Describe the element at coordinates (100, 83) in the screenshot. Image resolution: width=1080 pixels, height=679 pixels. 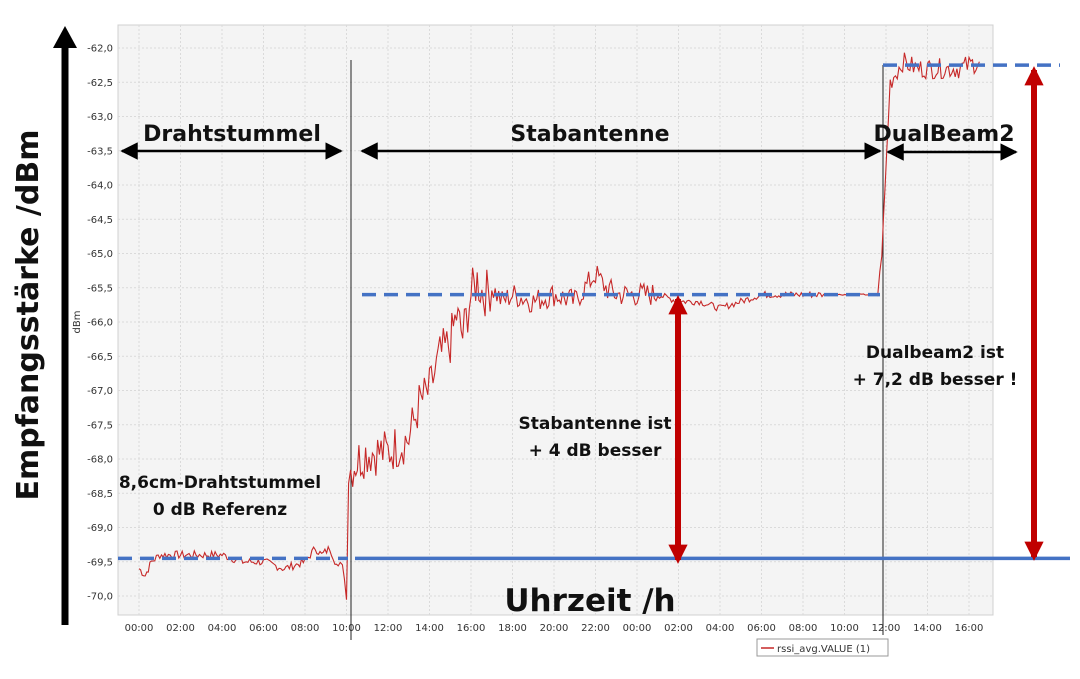
I see `y-tick-label: -62,5` at that location.